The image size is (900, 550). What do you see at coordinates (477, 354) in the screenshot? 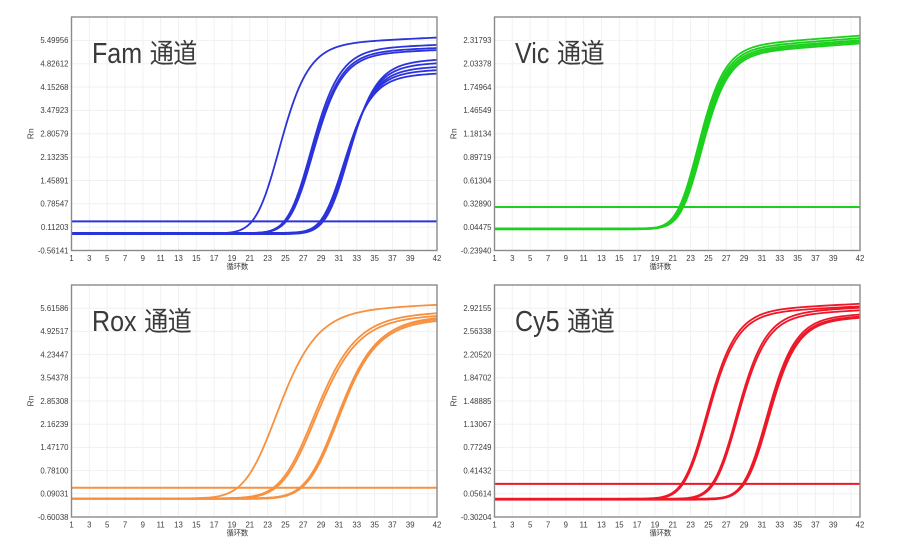
I see `y-tick-label: 2.20520` at bounding box center [477, 354].